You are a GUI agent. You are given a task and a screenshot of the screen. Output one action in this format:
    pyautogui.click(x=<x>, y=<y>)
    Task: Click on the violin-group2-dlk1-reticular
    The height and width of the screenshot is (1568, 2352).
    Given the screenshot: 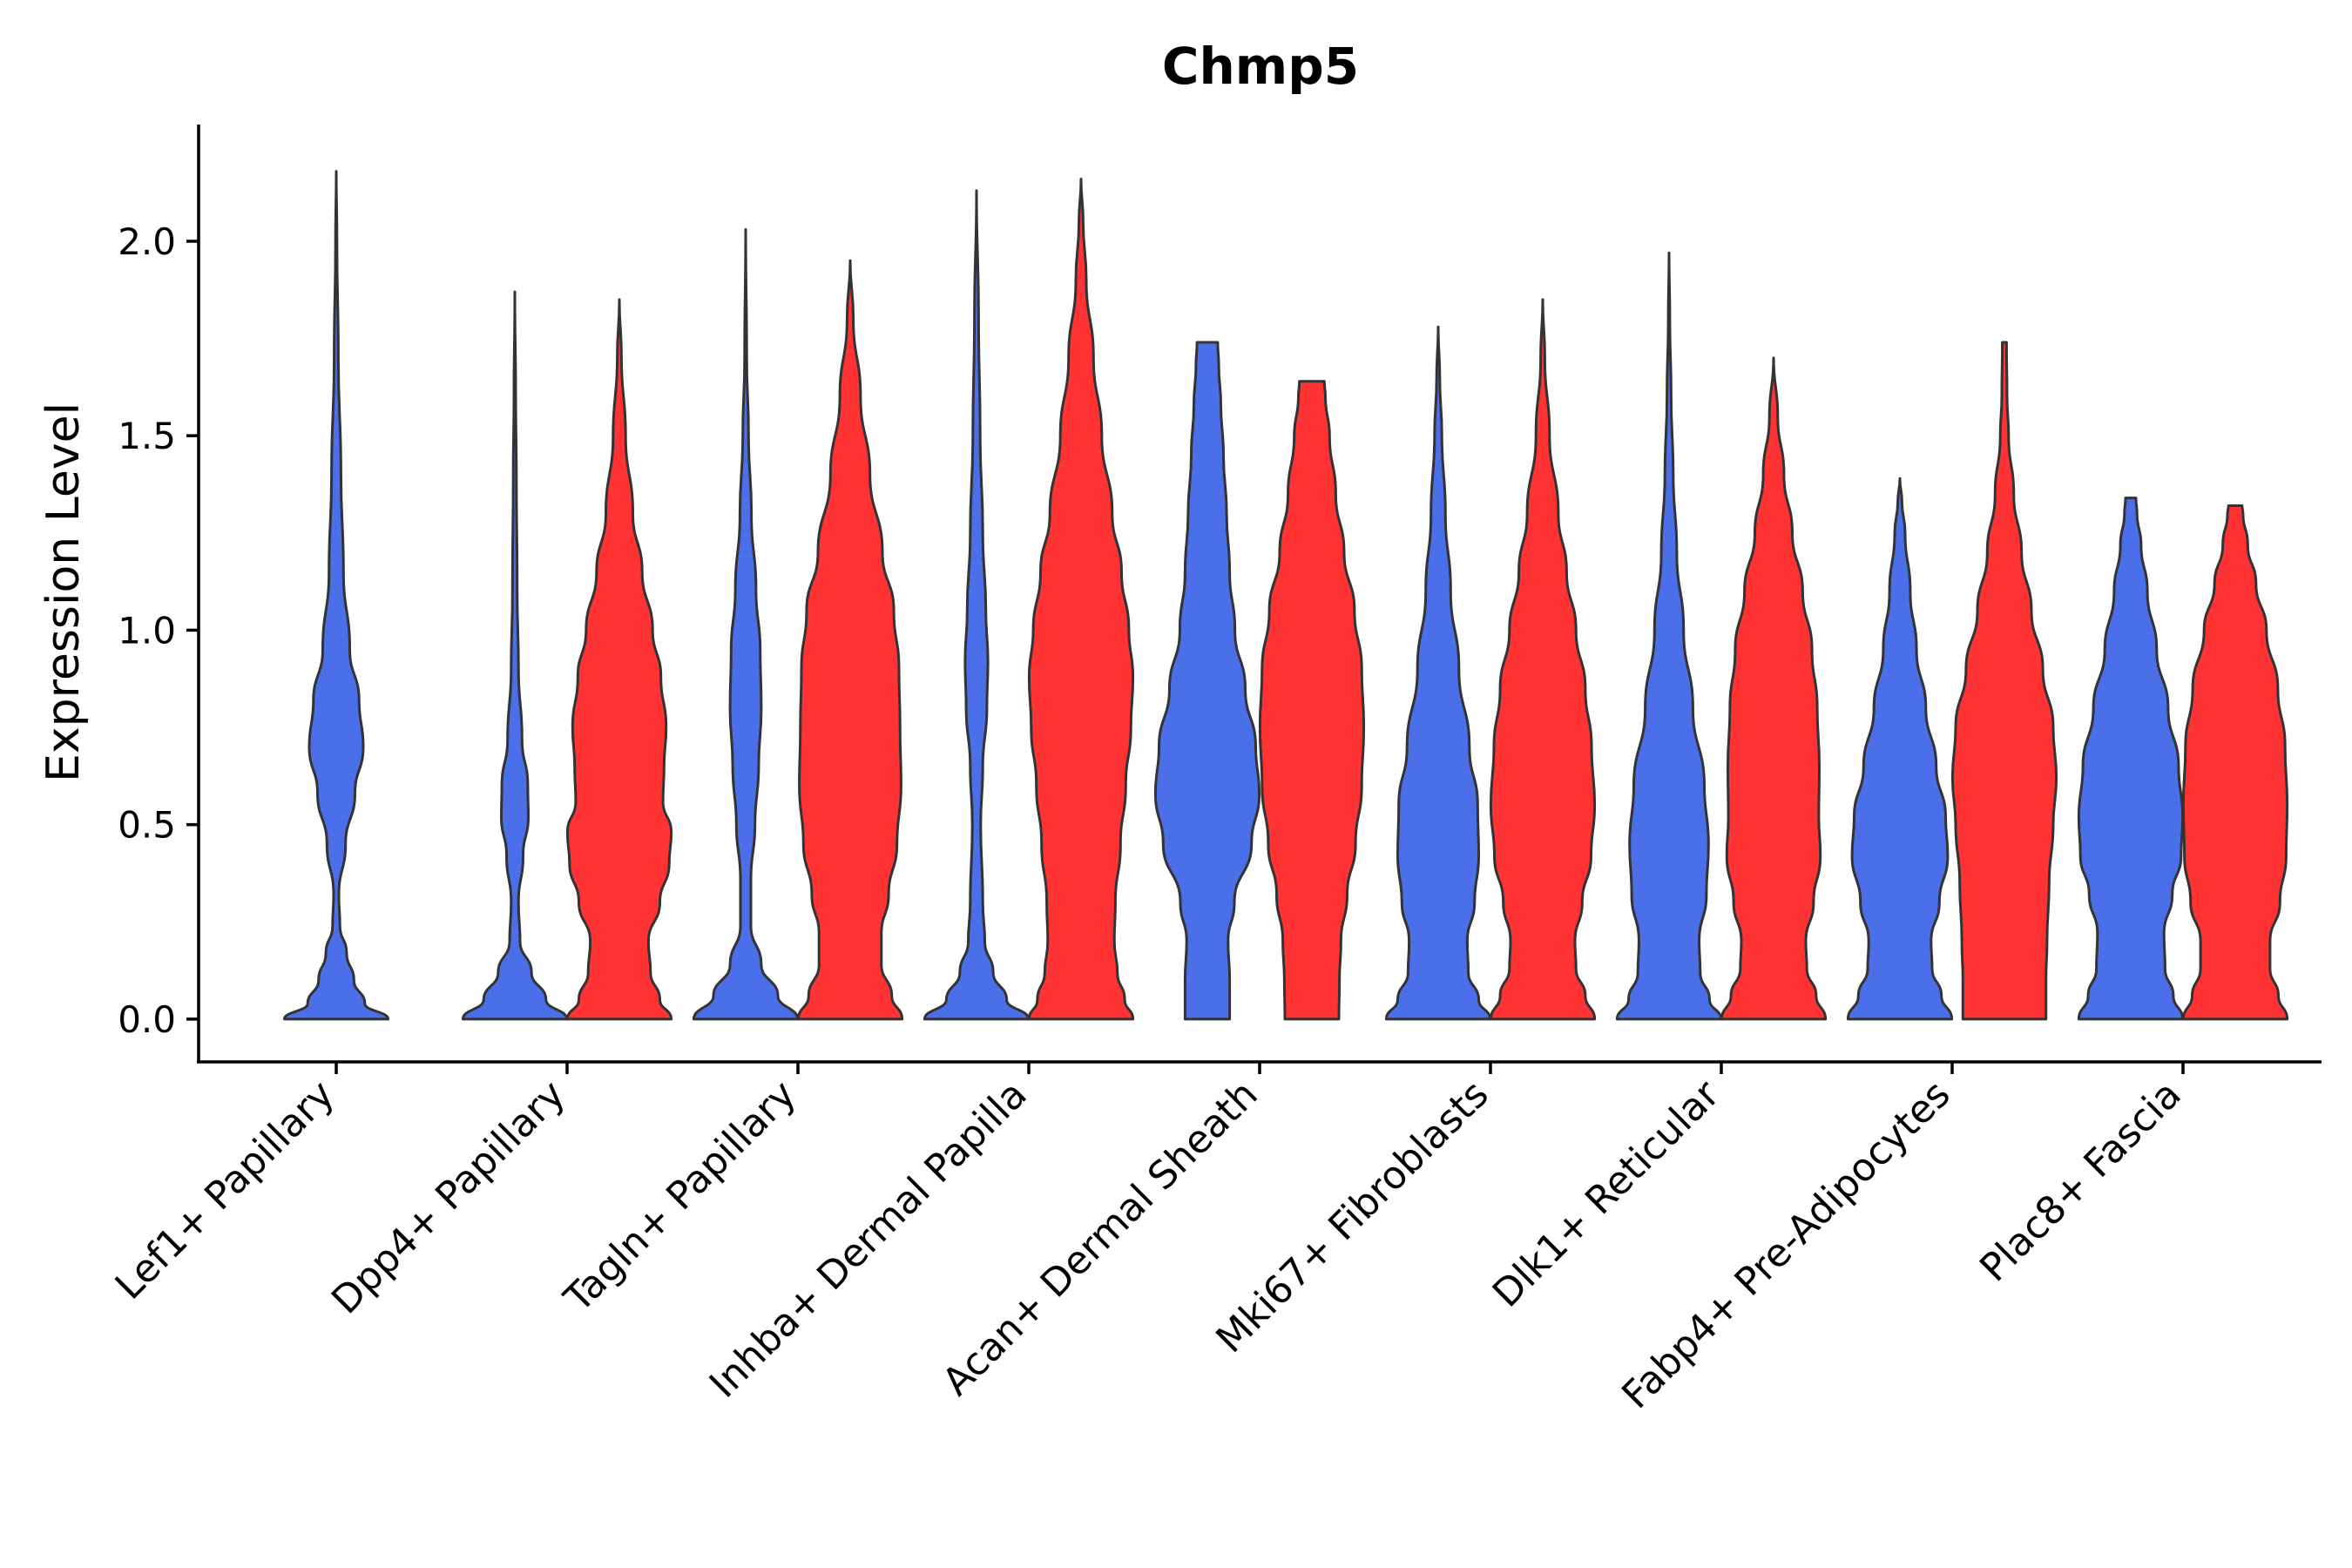 What is the action you would take?
    pyautogui.click(x=1774, y=688)
    